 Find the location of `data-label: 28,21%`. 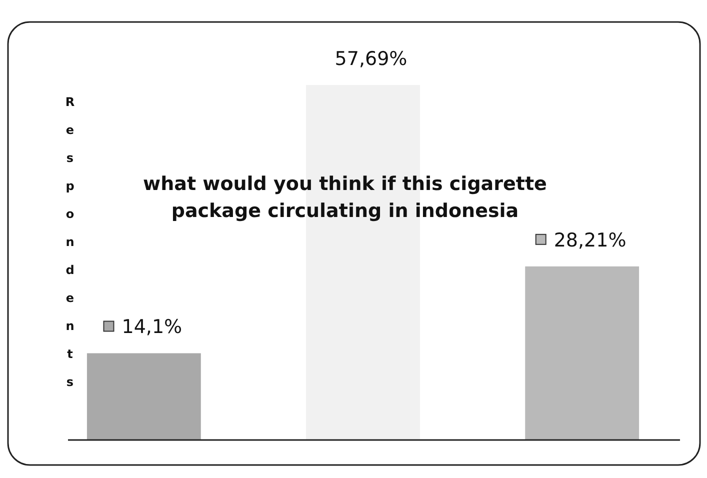

data-label: 28,21% is located at coordinates (590, 240).